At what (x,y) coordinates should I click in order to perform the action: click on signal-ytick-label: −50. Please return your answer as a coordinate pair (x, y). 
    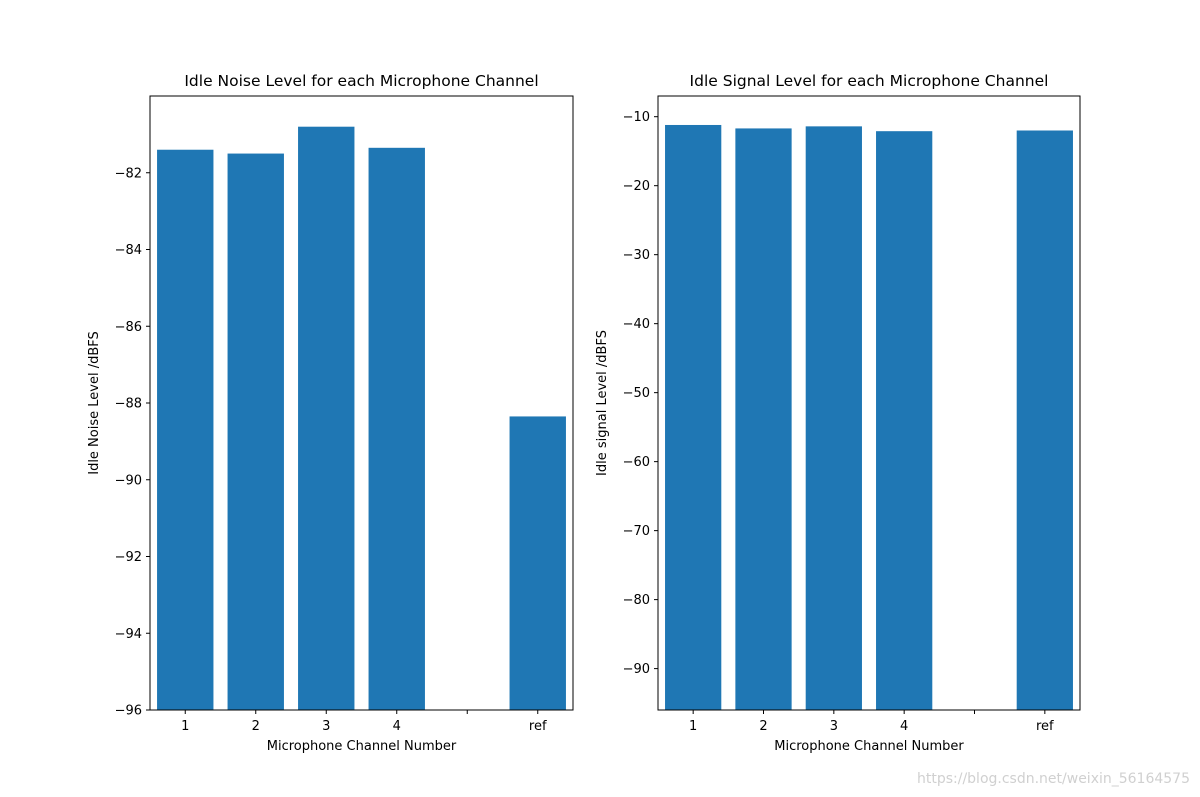
    Looking at the image, I should click on (636, 393).